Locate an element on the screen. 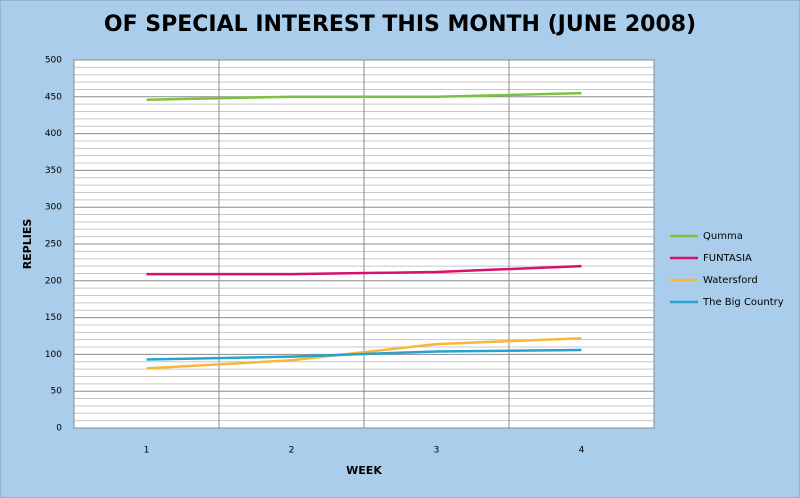 Image resolution: width=800 pixels, height=498 pixels. y-tick-label: 200 is located at coordinates (53, 281).